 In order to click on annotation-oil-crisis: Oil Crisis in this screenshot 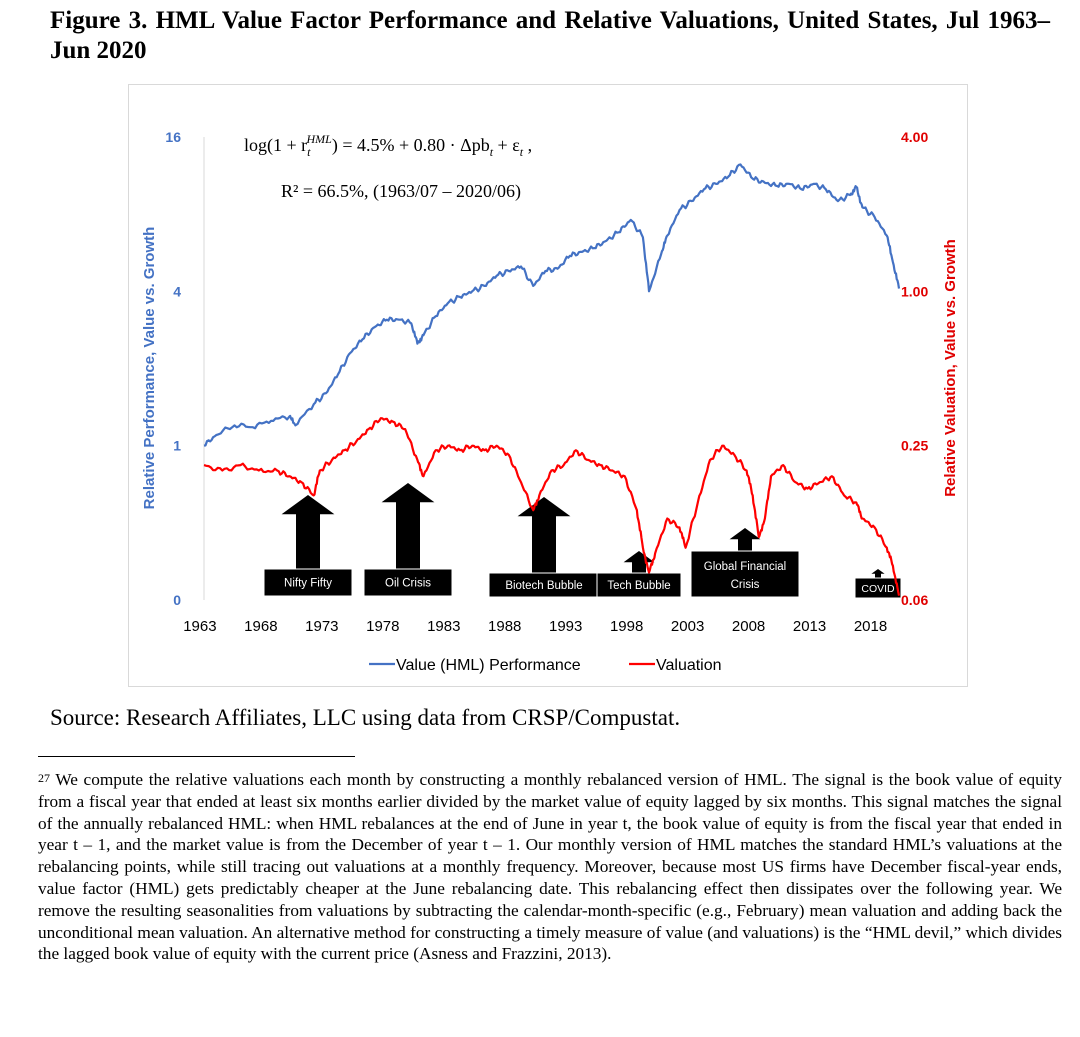, I will do `click(408, 540)`.